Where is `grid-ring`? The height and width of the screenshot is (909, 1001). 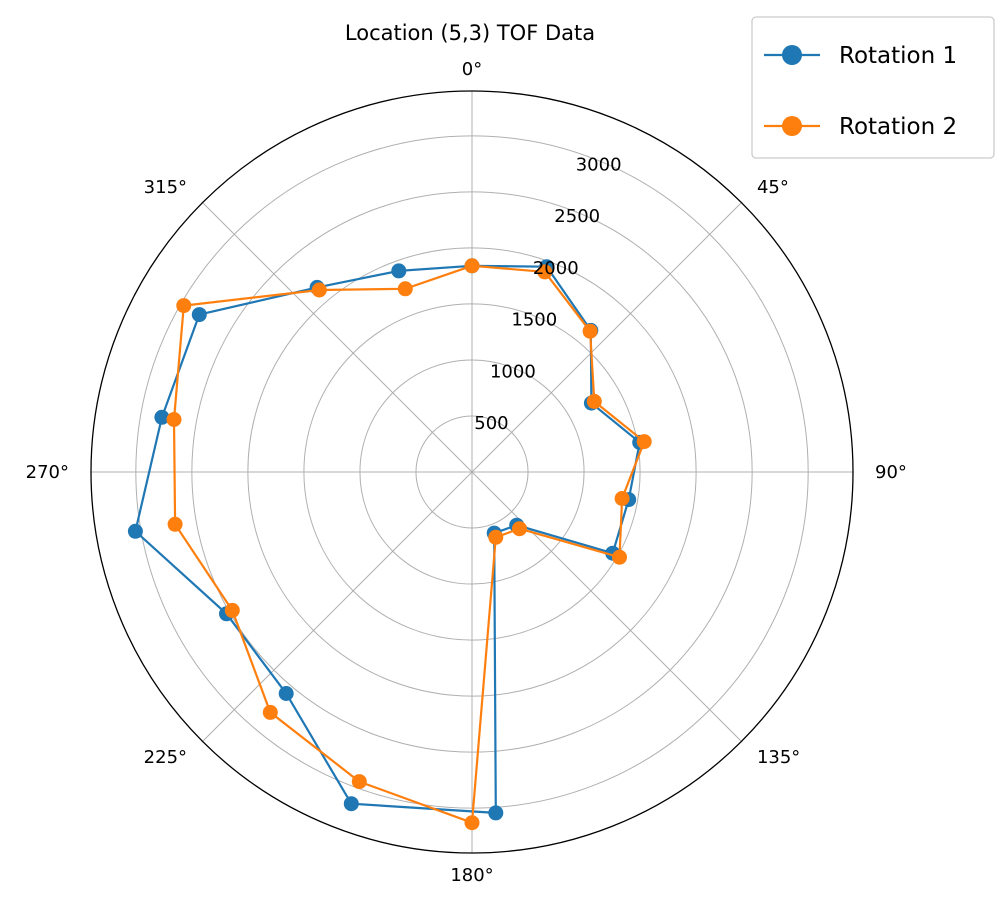
grid-ring is located at coordinates (472, 472).